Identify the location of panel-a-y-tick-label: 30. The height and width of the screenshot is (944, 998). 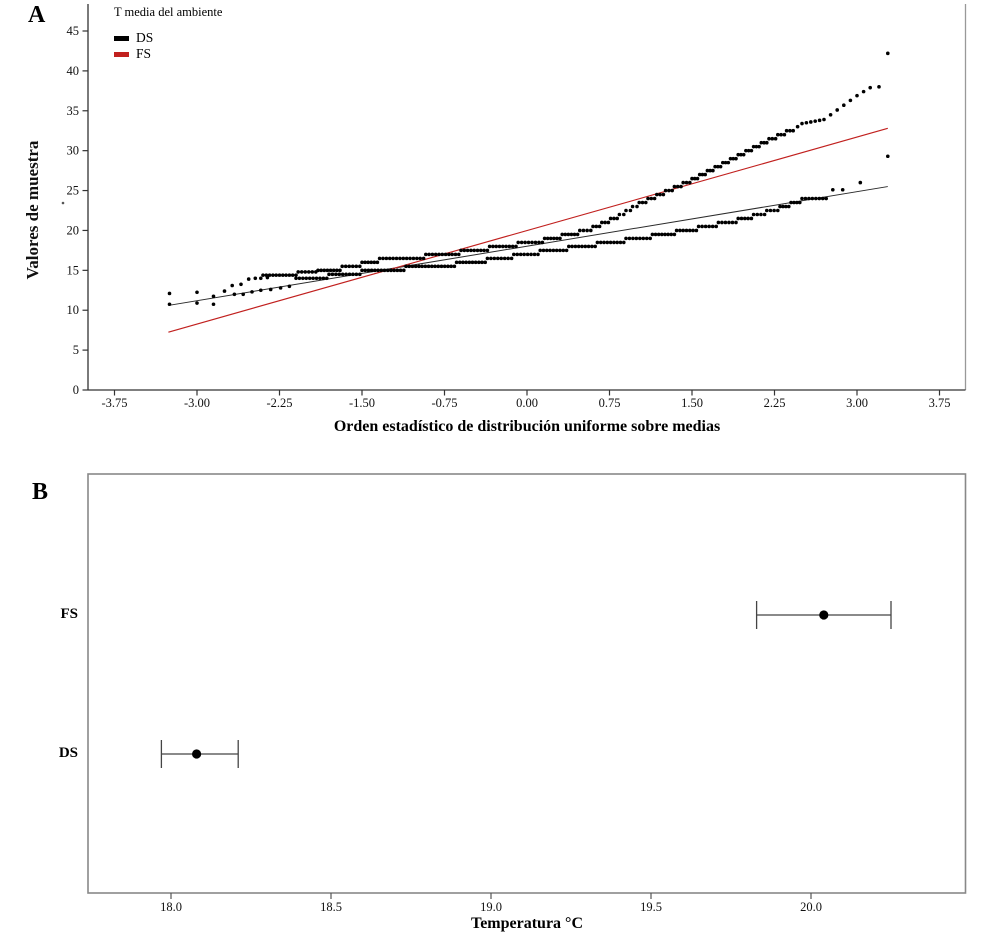
(73, 151).